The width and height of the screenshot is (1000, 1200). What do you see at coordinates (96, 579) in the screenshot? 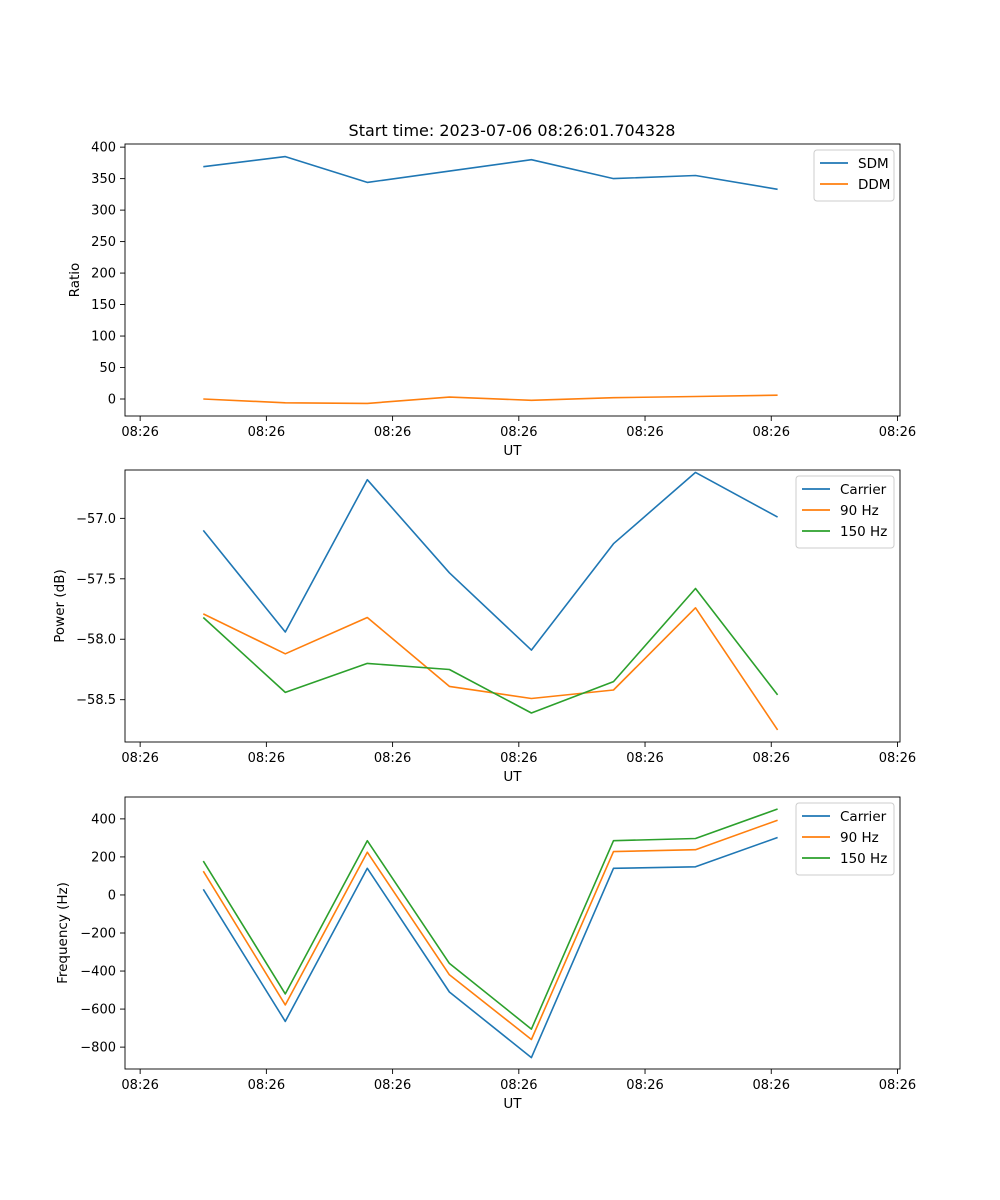
I see `y-tick-label: −57.5` at bounding box center [96, 579].